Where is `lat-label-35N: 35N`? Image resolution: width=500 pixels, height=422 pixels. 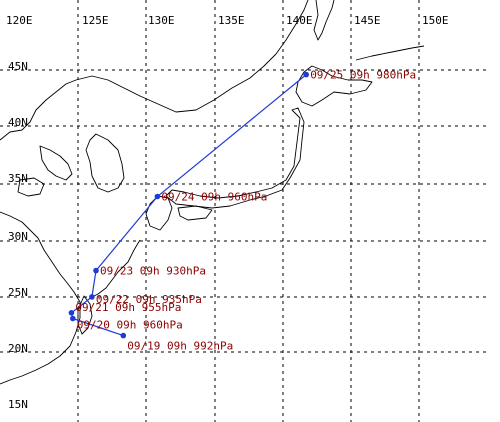
lat-label-35N: 35N is located at coordinates (18, 178).